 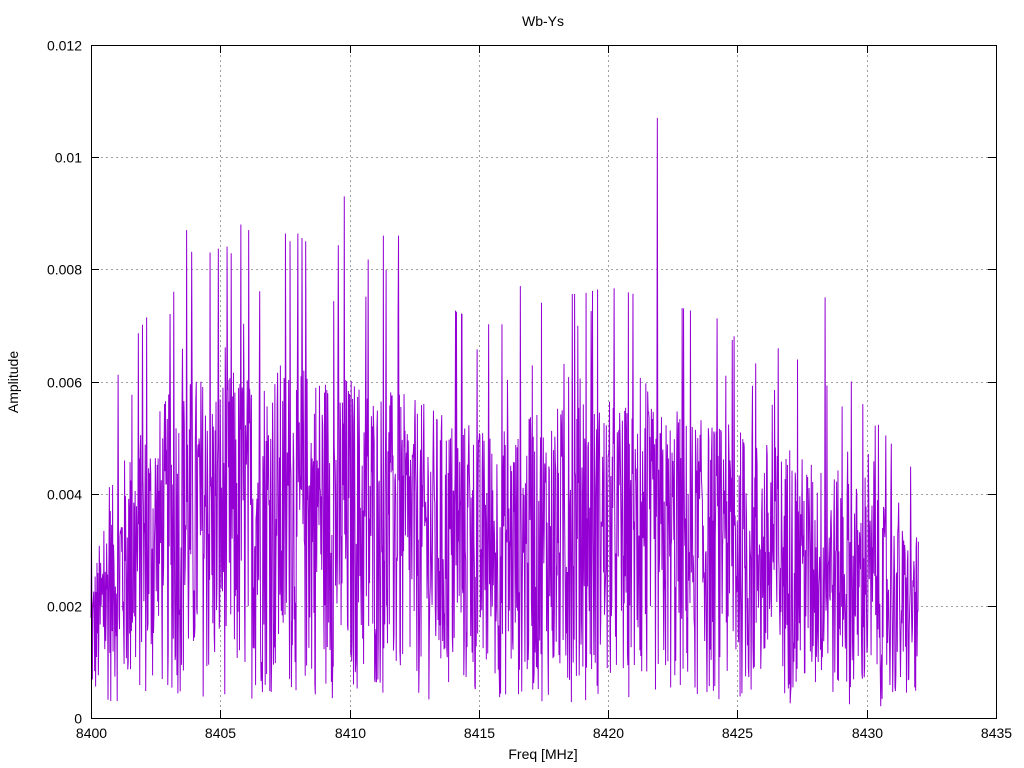 What do you see at coordinates (542, 754) in the screenshot?
I see `x-axis-title: Freq [MHz]` at bounding box center [542, 754].